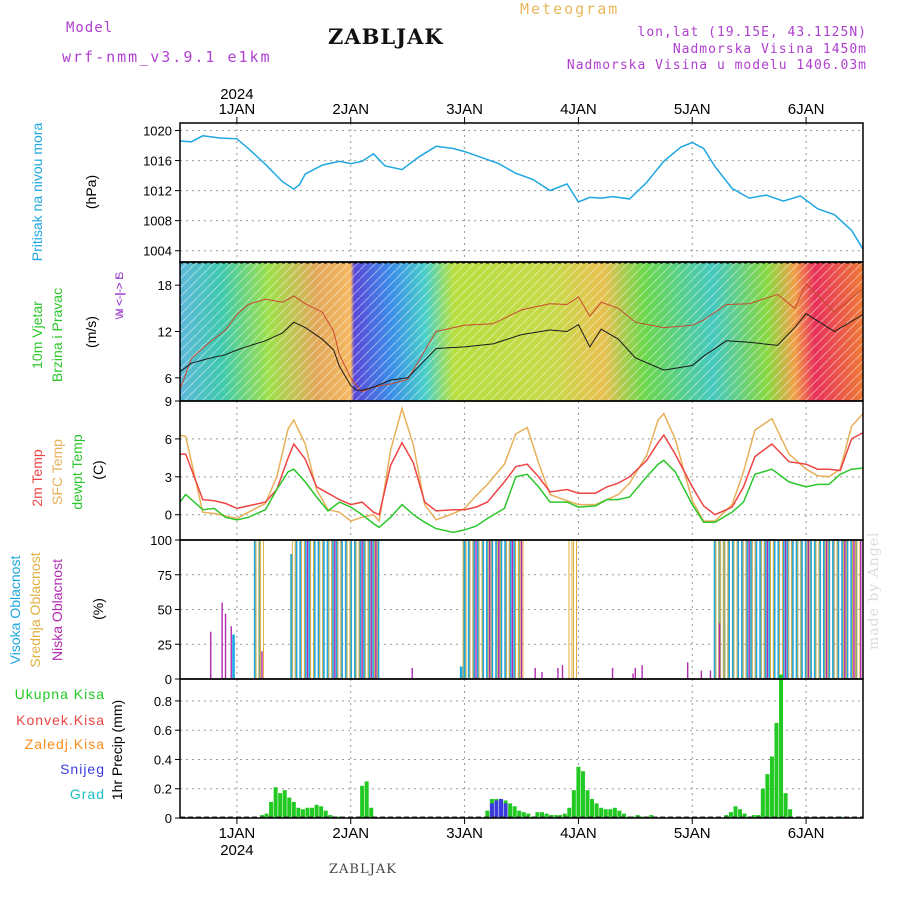 This screenshot has width=900, height=900. What do you see at coordinates (386, 36) in the screenshot?
I see `station-title: ZABLJAK` at bounding box center [386, 36].